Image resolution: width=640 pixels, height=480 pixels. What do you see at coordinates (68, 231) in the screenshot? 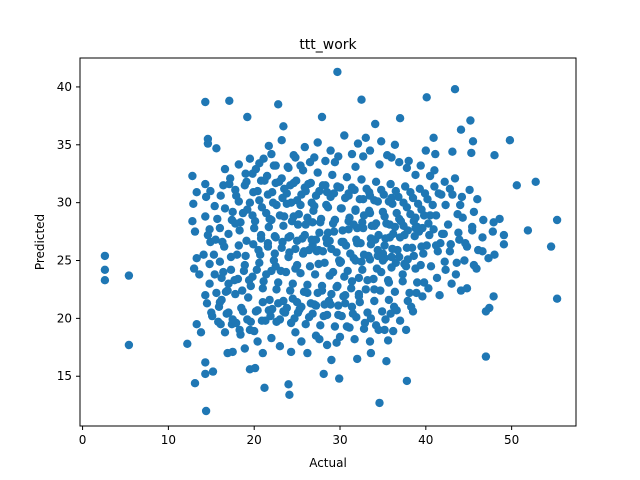
I see `y-axis: 15 20 25 30 35 40` at bounding box center [68, 231].